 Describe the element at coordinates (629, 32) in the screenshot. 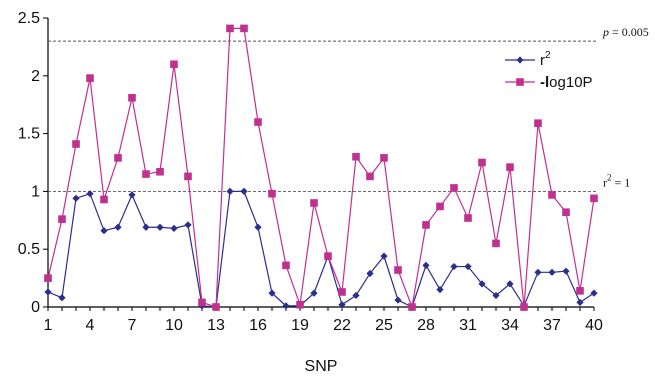

I see `reference-label-rest: = 0.005` at that location.